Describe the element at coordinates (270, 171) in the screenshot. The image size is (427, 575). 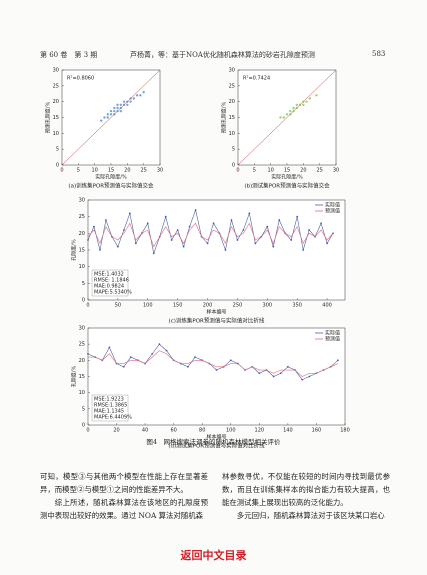
I see `x-tick-label: 10` at that location.